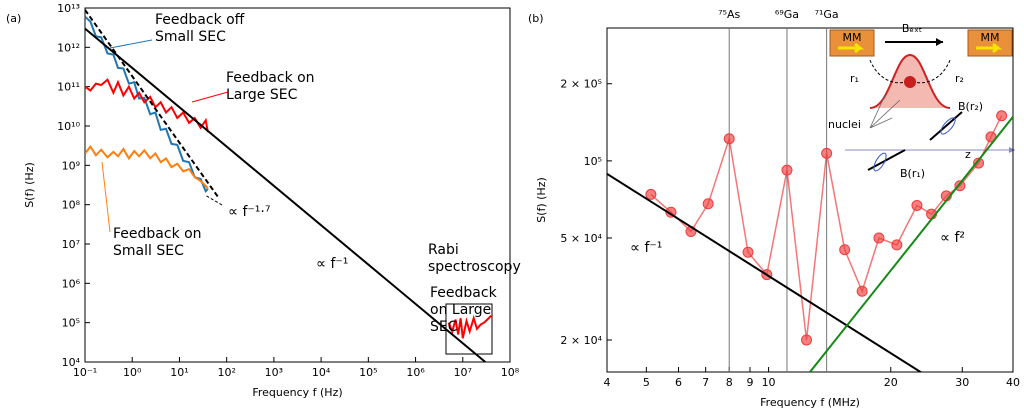 This screenshot has width=1024, height=414. Describe the element at coordinates (536, 18) in the screenshot. I see `panel-label: (b)` at that location.